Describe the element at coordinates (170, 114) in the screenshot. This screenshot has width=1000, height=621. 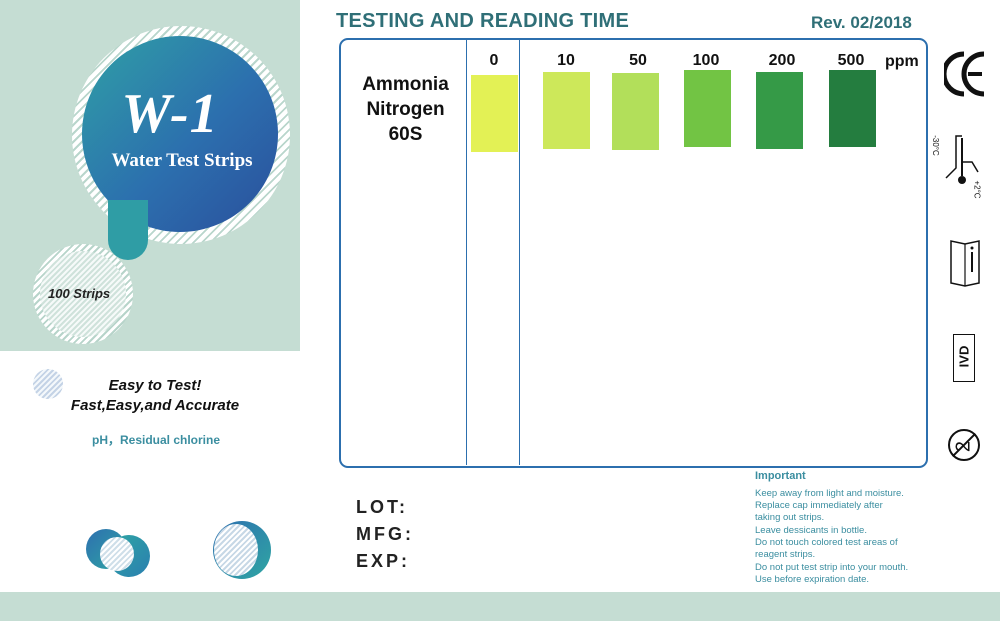
I see `brand-title: W-1` at that location.